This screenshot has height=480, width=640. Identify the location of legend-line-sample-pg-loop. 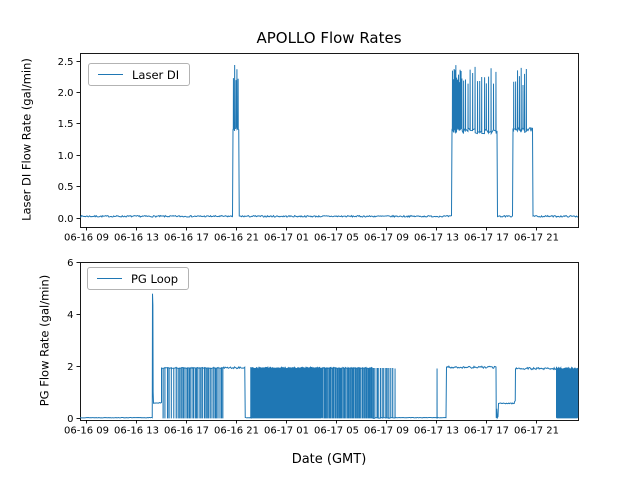
(109, 278).